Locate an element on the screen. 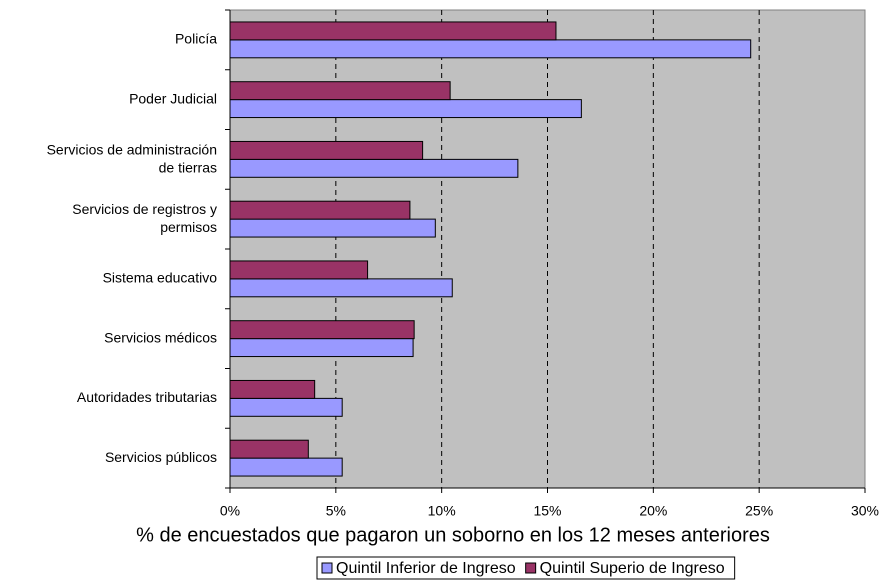  y-tick-label: Servicios de registros y permisos is located at coordinates (144, 218).